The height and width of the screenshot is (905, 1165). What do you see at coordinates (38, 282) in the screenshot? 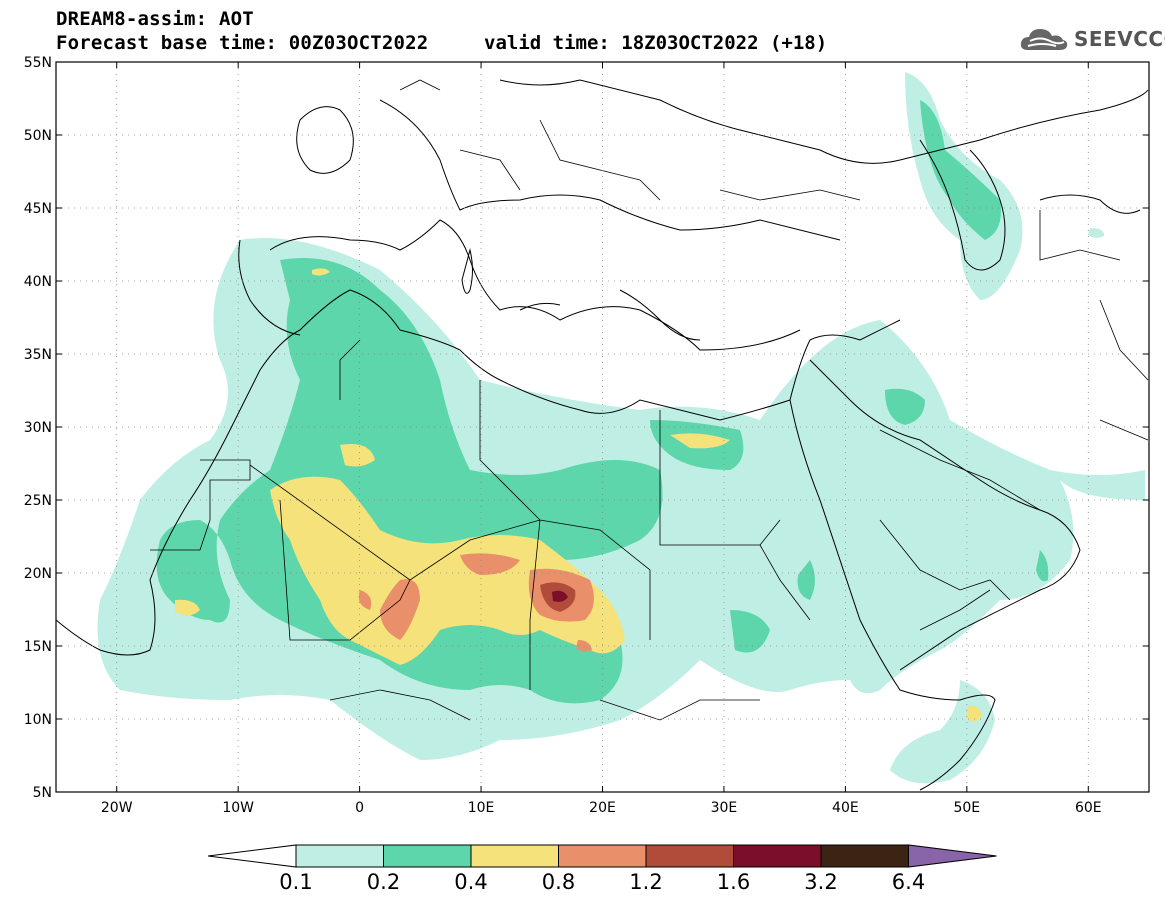
I see `lat-tick-label: 40N` at bounding box center [38, 282].